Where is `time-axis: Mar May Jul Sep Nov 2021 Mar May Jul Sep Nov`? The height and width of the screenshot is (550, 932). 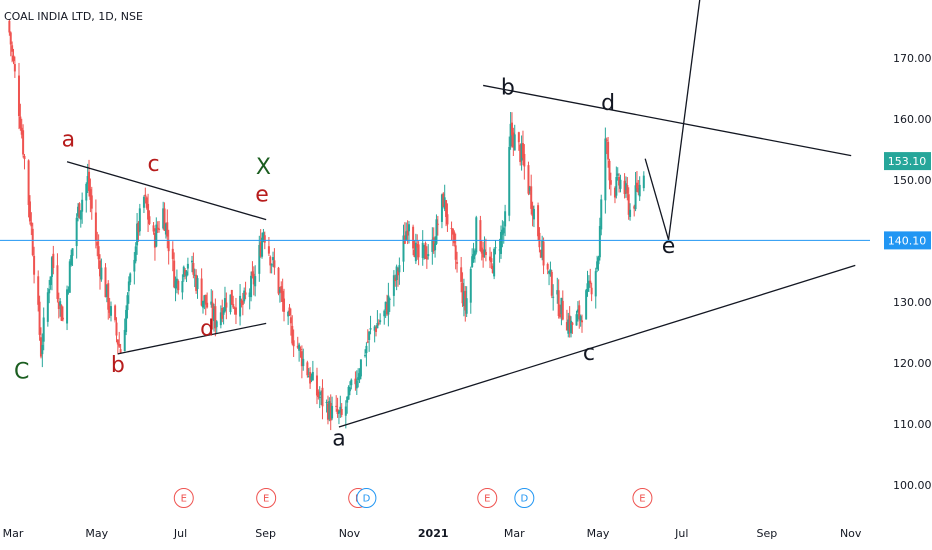 time-axis: Mar May Jul Sep Nov 2021 Mar May Jul Sep Nov is located at coordinates (432, 533).